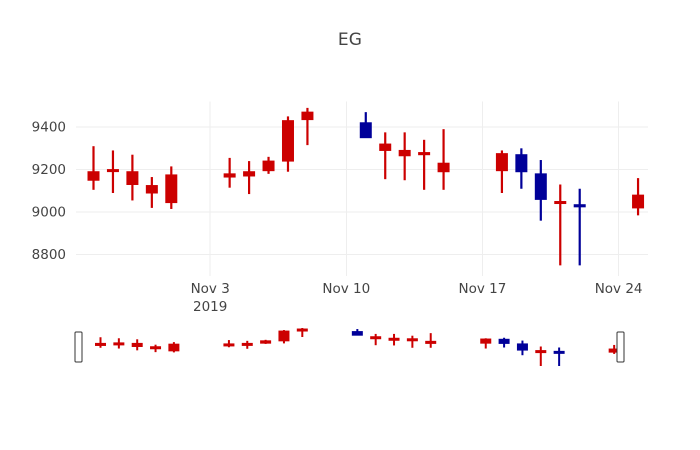 The width and height of the screenshot is (700, 450). Describe the element at coordinates (483, 289) in the screenshot. I see `x-tick-label: Nov 17` at that location.